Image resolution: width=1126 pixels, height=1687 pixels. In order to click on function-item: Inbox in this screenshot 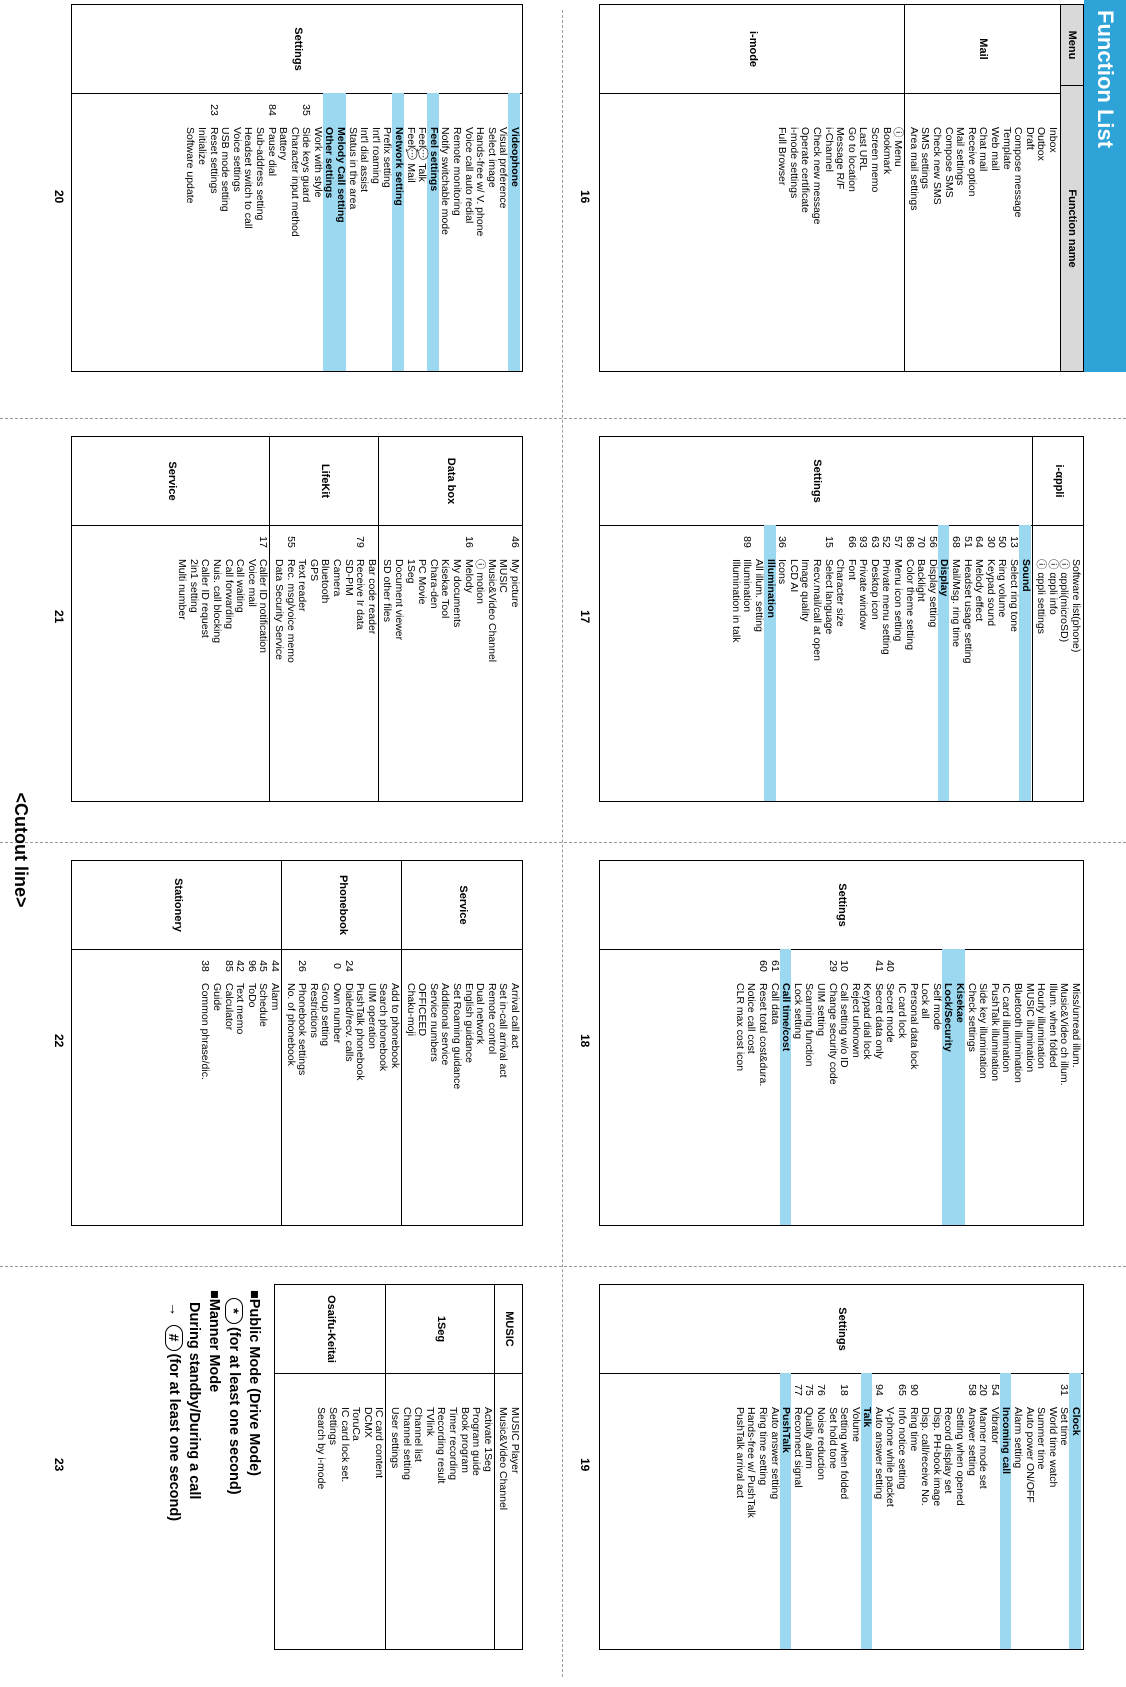, I will do `click(1052, 232)`.